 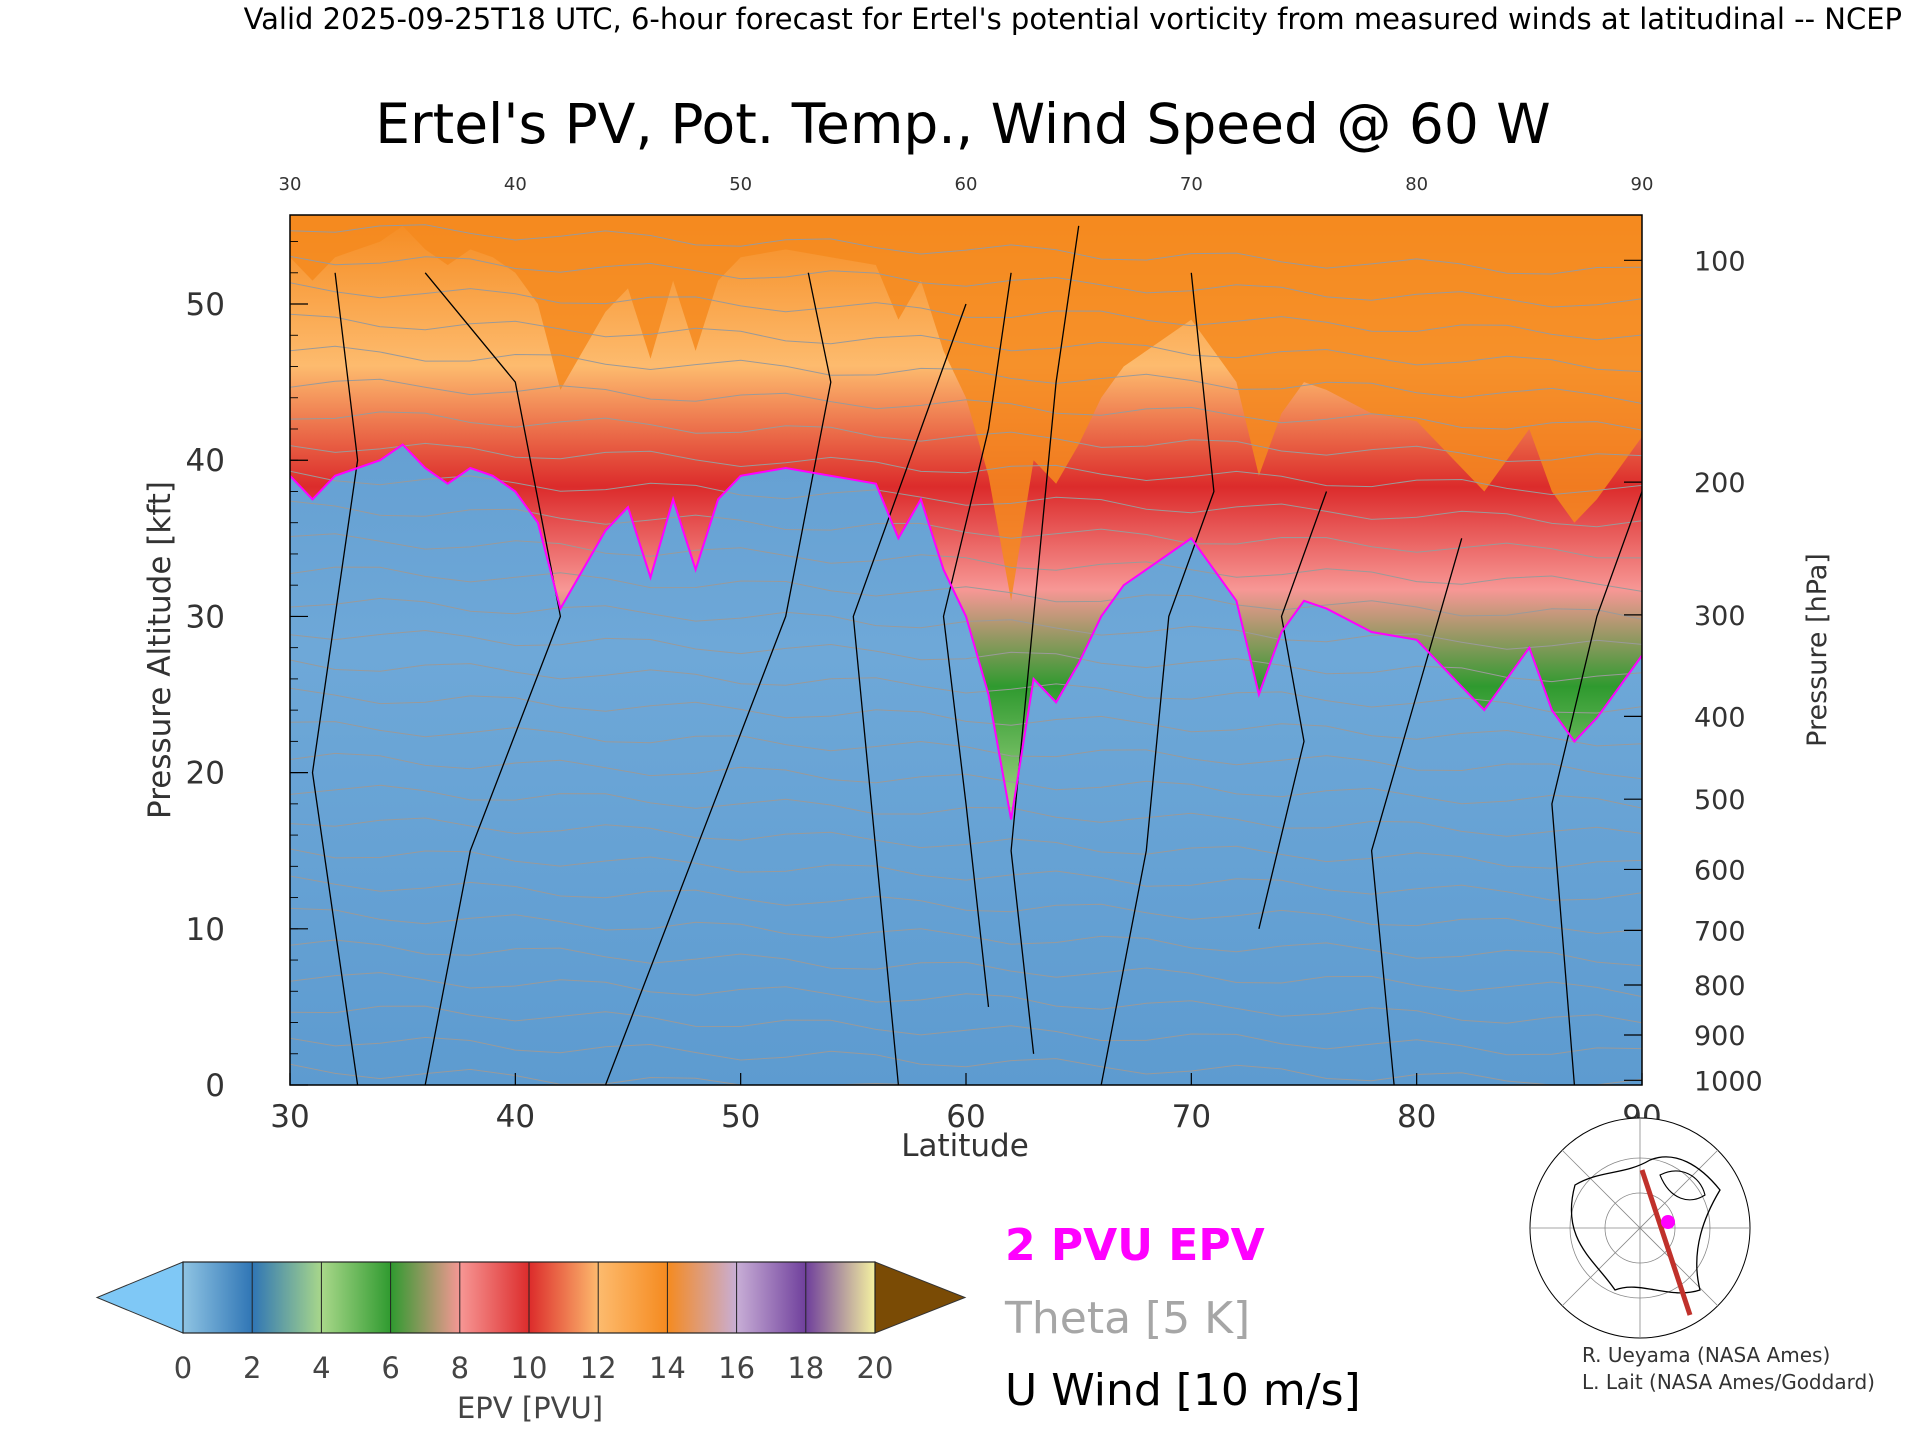 I want to click on y-tick-label: 10, so click(x=205, y=930).